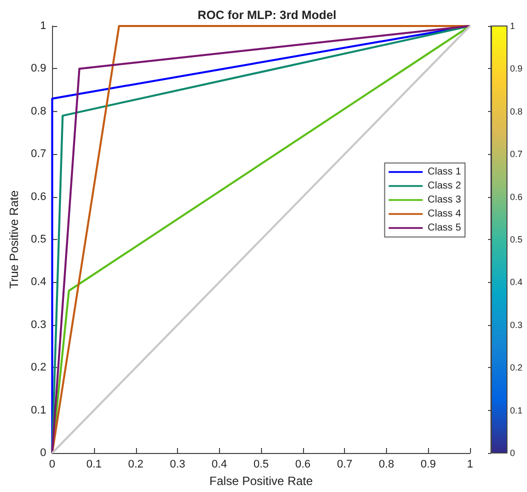  What do you see at coordinates (513, 453) in the screenshot?
I see `color-bar-label: 0` at bounding box center [513, 453].